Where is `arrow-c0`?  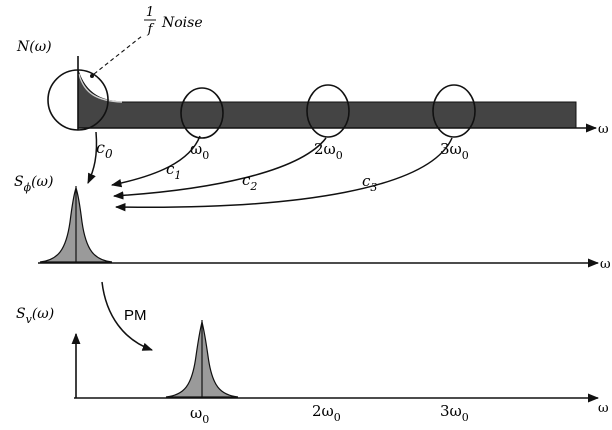 arrow-c0 is located at coordinates (92, 157).